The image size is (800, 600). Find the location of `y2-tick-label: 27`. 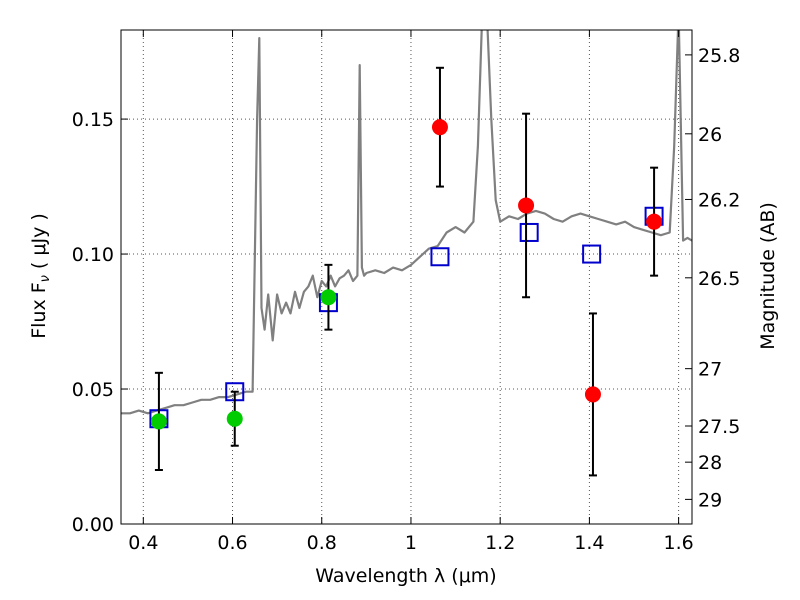

y2-tick-label: 27 is located at coordinates (710, 370).